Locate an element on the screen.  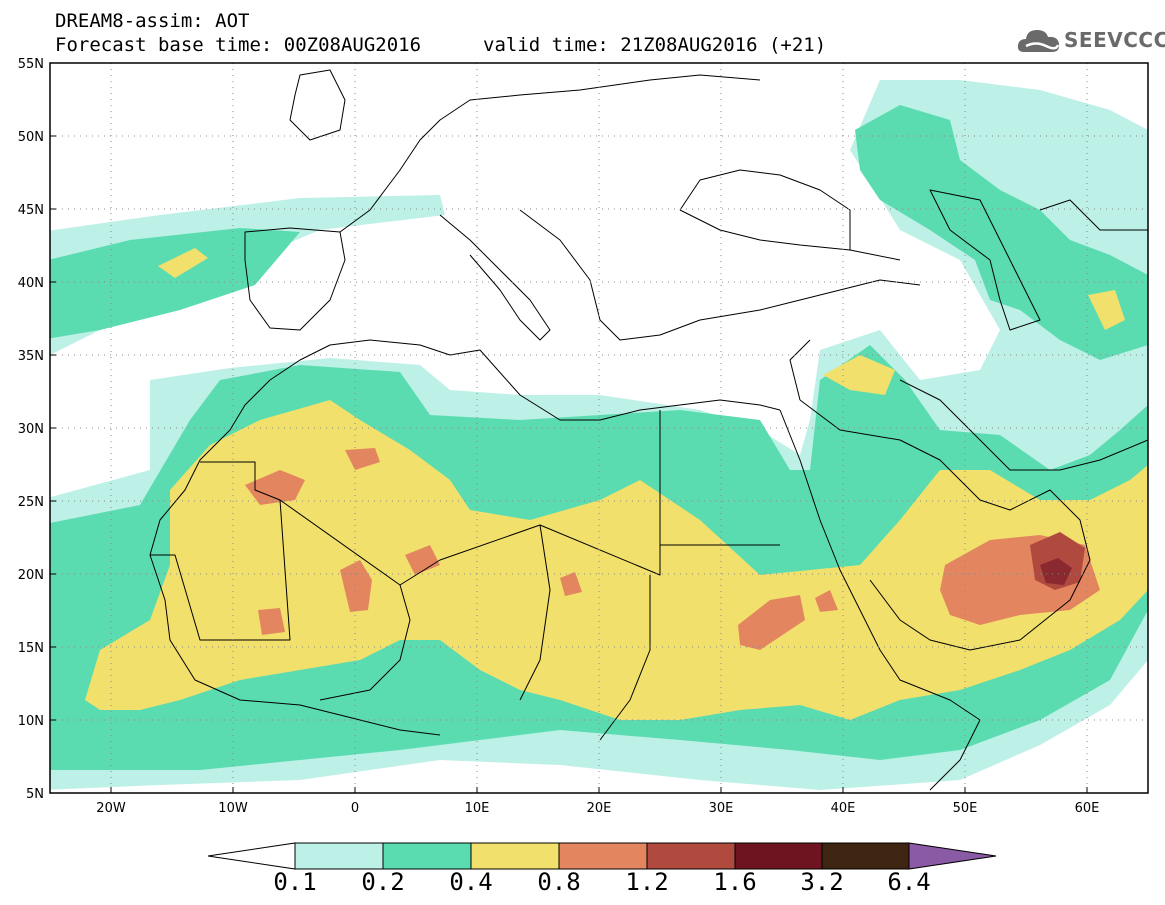
colorbar-high-arrow is located at coordinates (952, 856).